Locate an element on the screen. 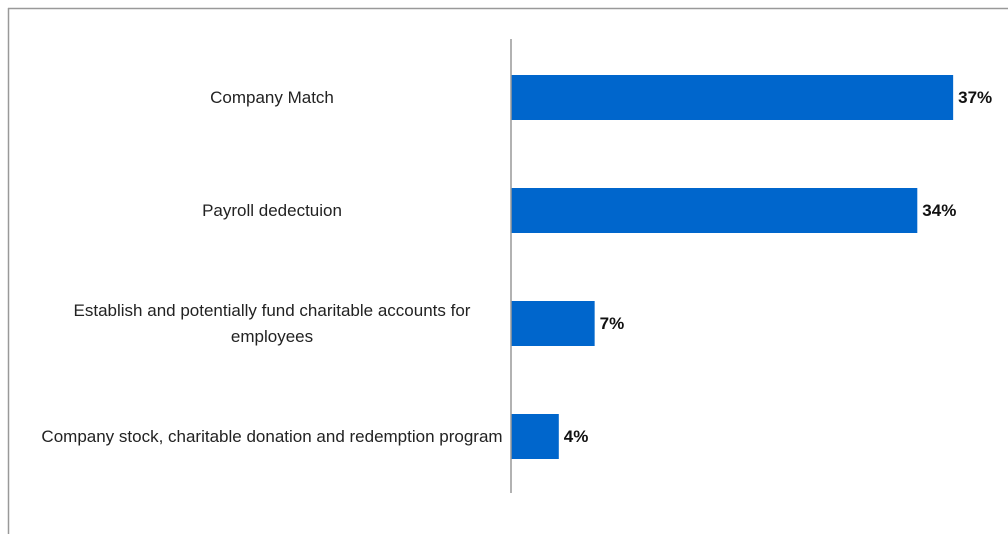 This screenshot has height=534, width=1008. value-label: 4% is located at coordinates (576, 436).